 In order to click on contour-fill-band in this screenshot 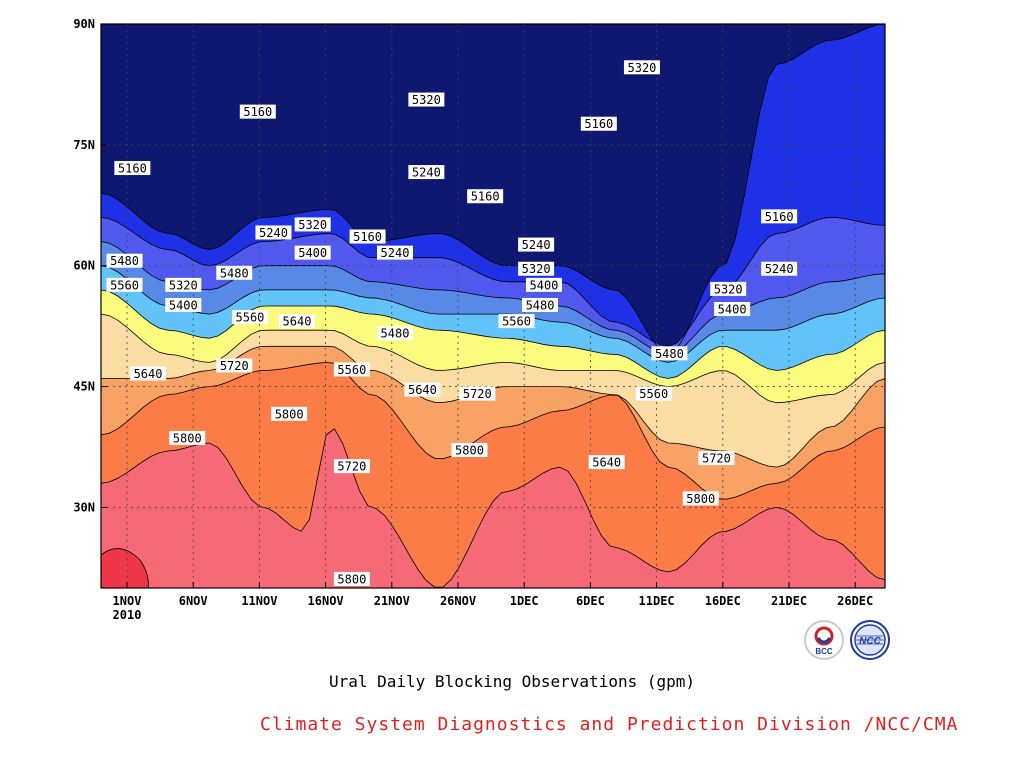, I will do `click(124, 568)`.